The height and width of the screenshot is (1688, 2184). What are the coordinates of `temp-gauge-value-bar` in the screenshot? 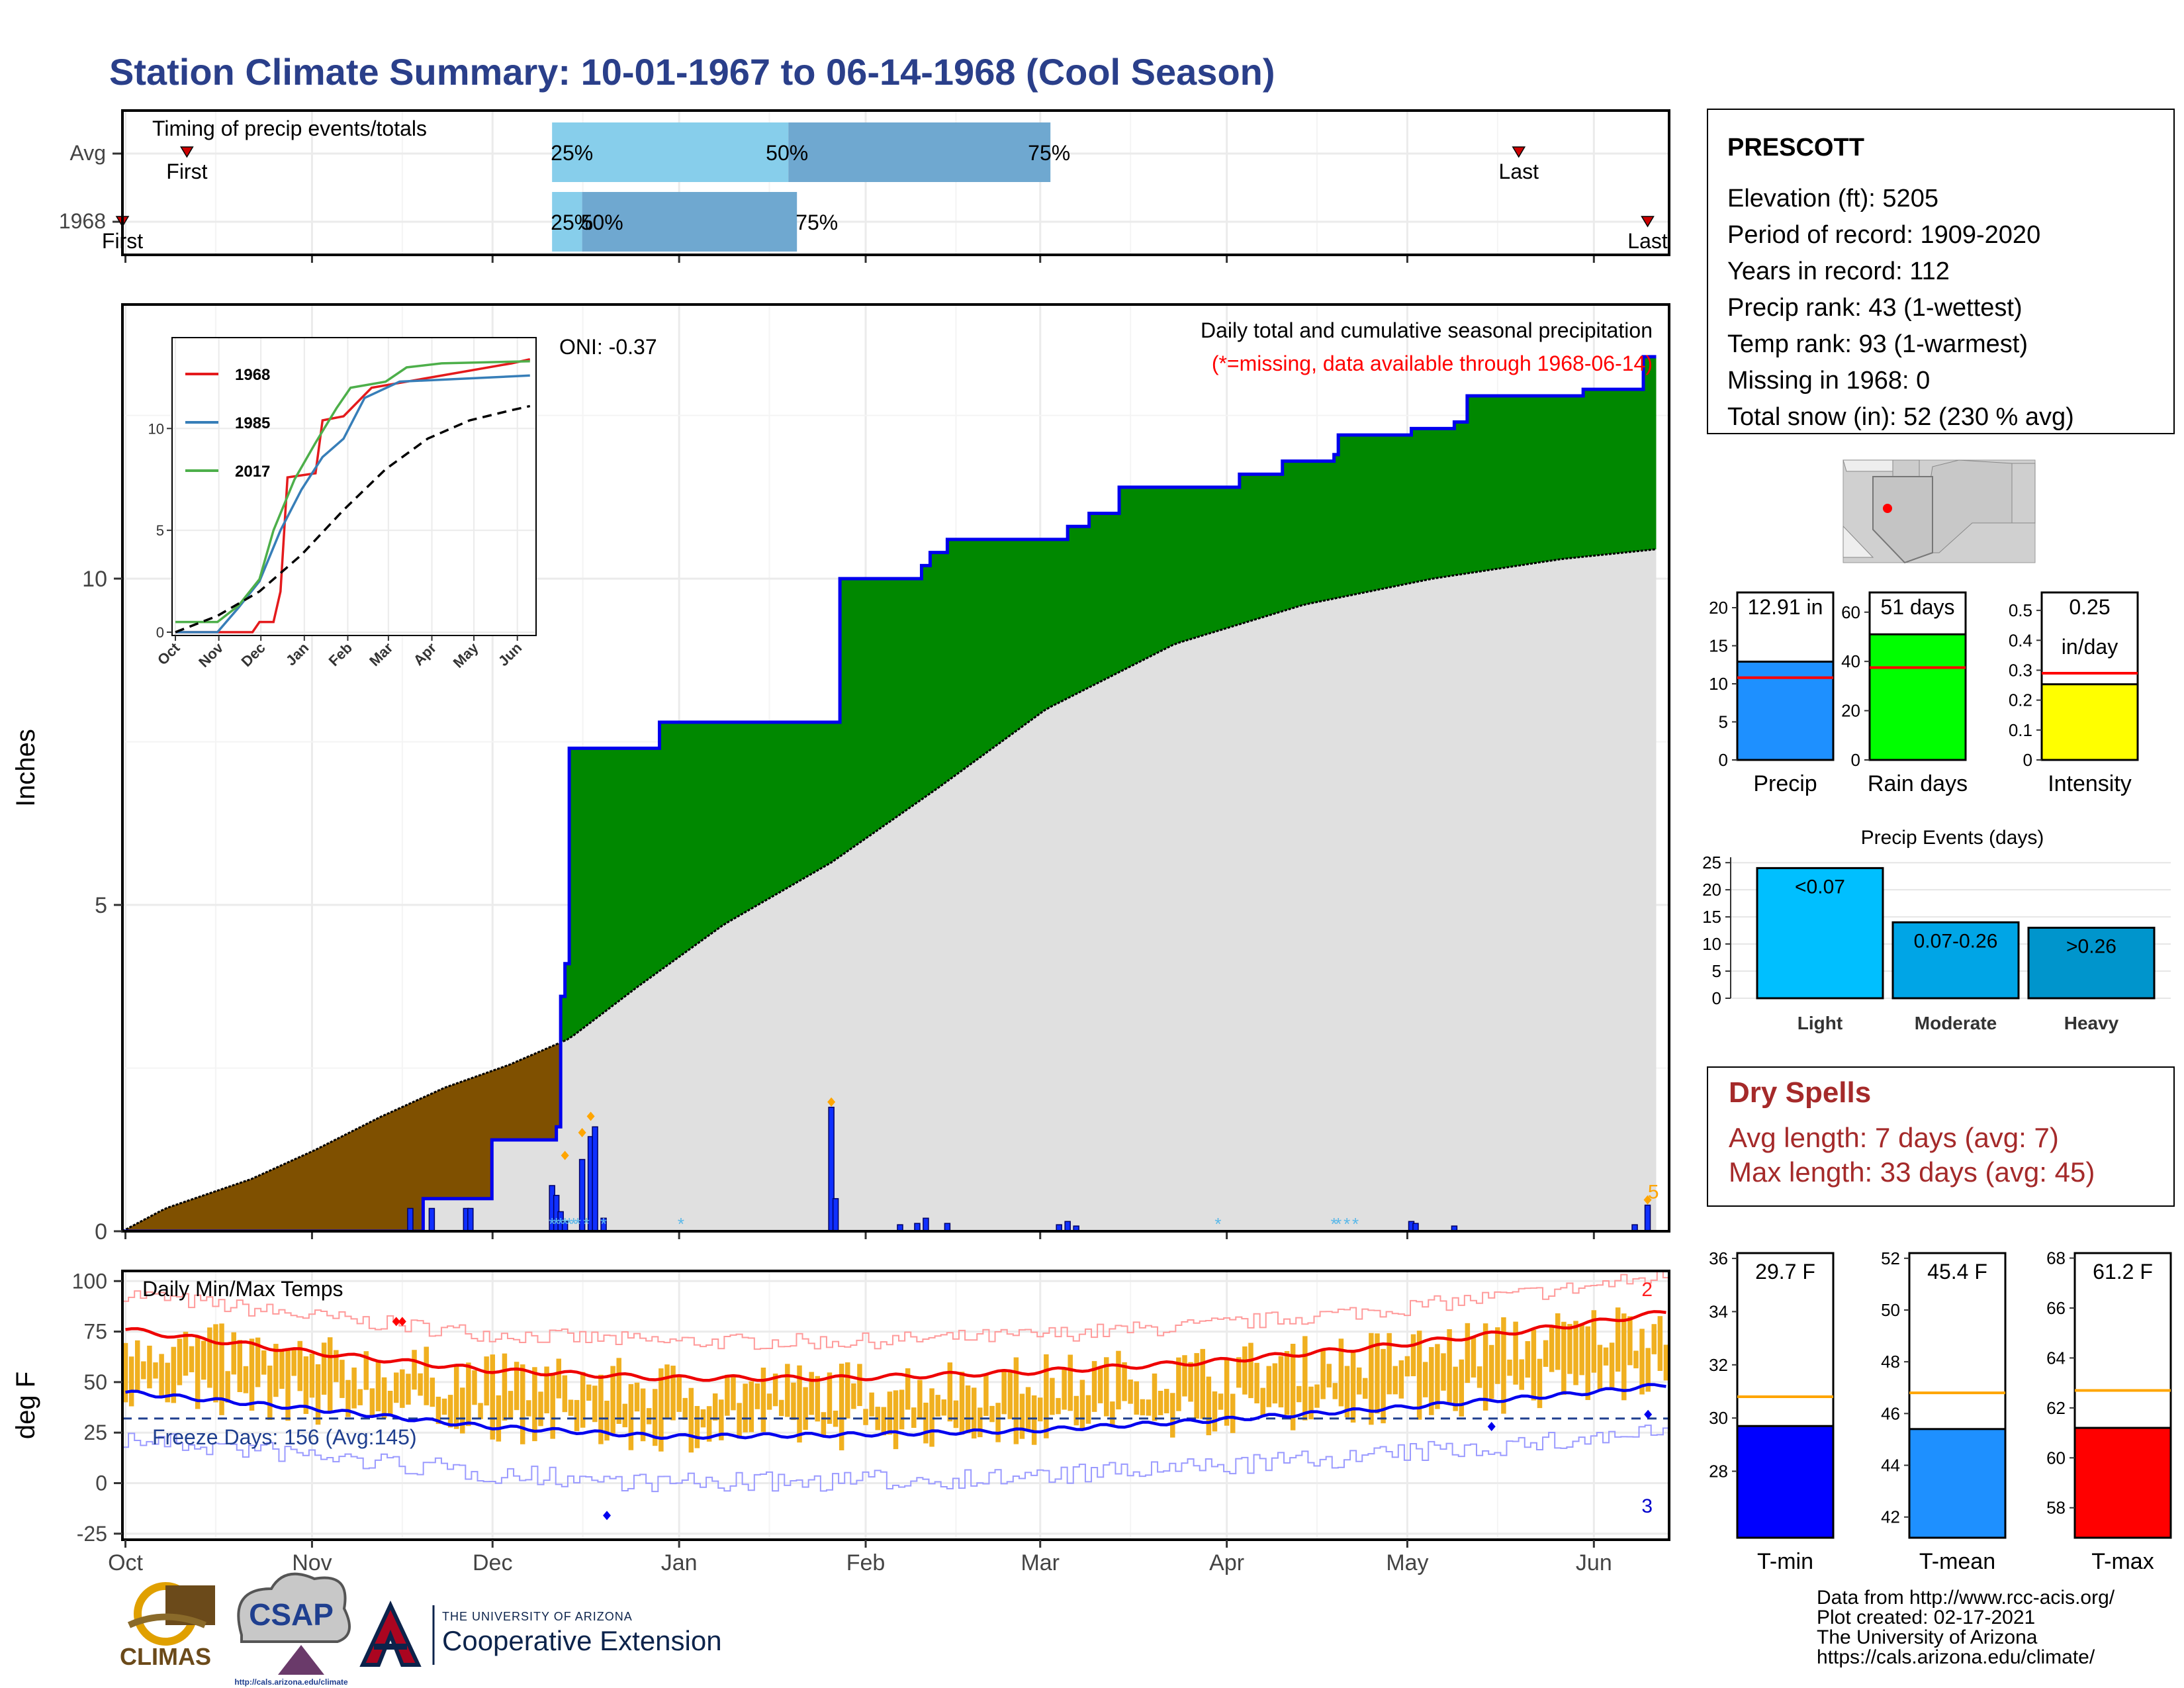 It's located at (1957, 1483).